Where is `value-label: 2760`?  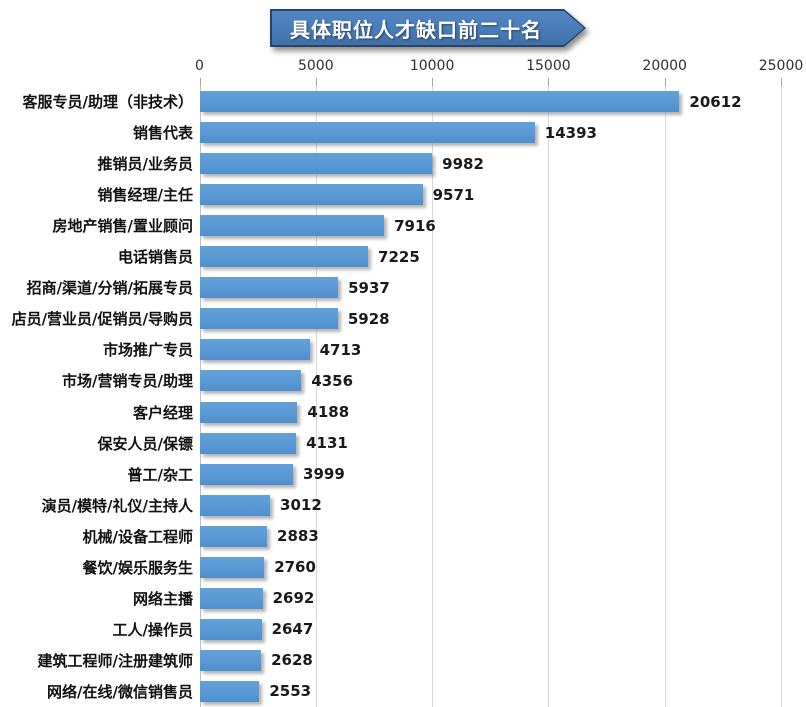 value-label: 2760 is located at coordinates (295, 567).